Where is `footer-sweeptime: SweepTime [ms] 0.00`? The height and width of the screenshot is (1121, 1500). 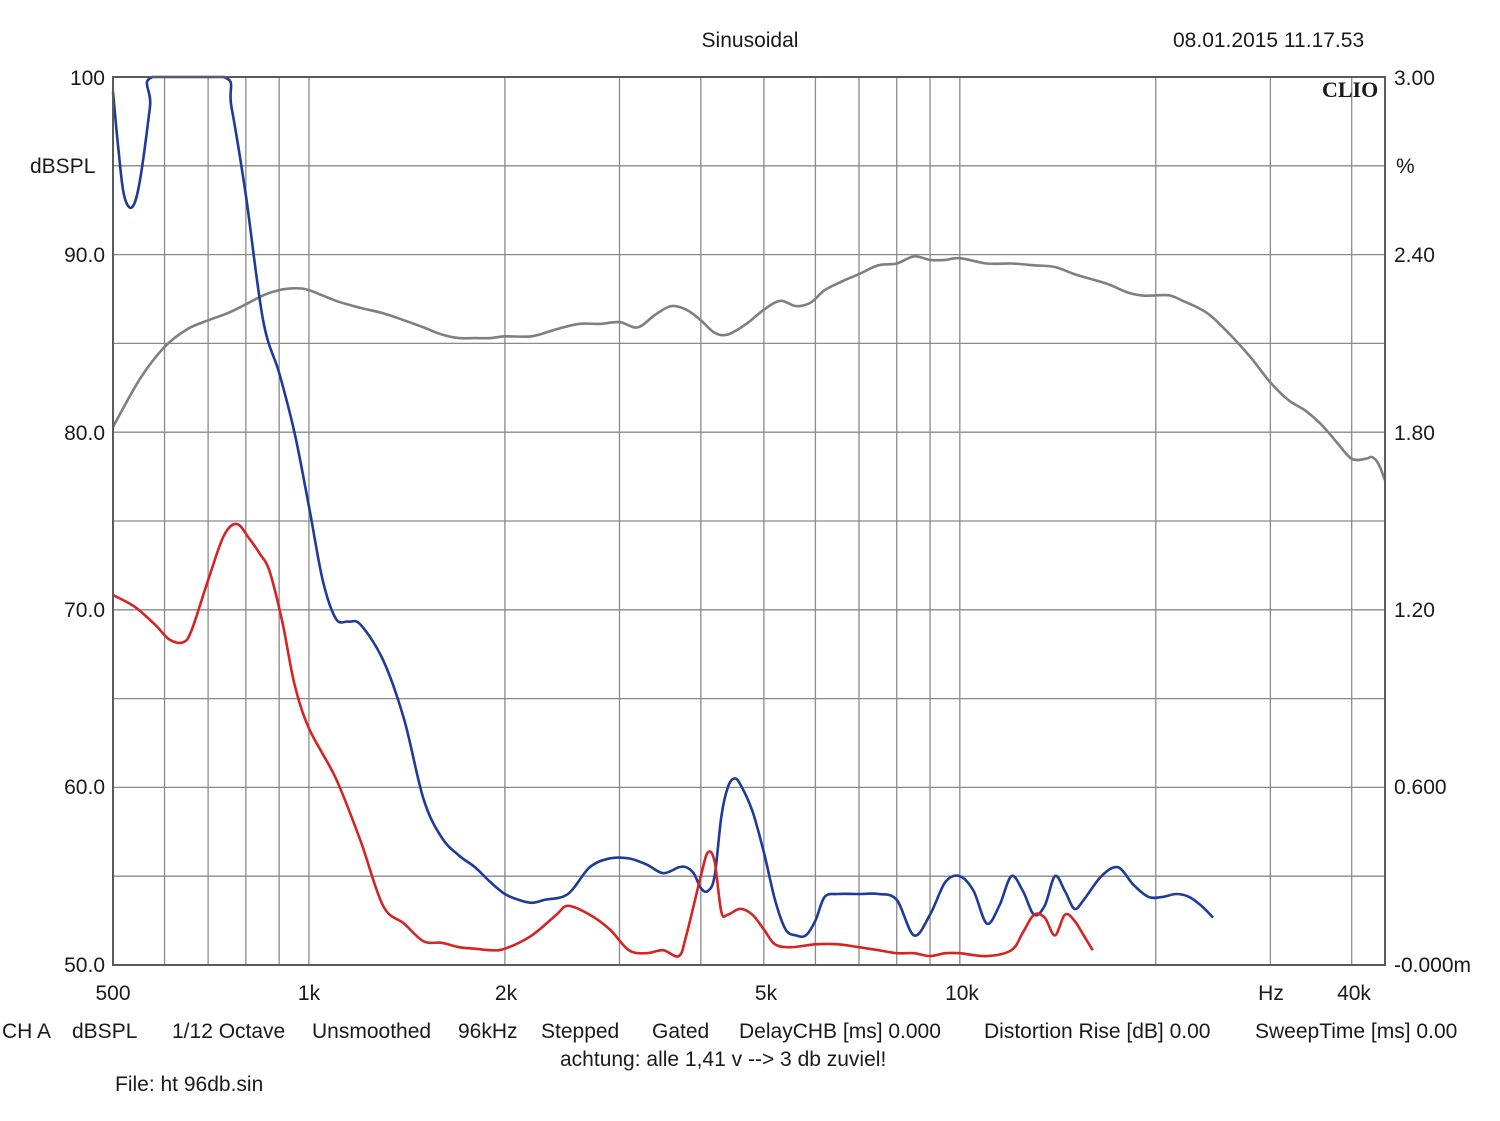 footer-sweeptime: SweepTime [ms] 0.00 is located at coordinates (1356, 1031).